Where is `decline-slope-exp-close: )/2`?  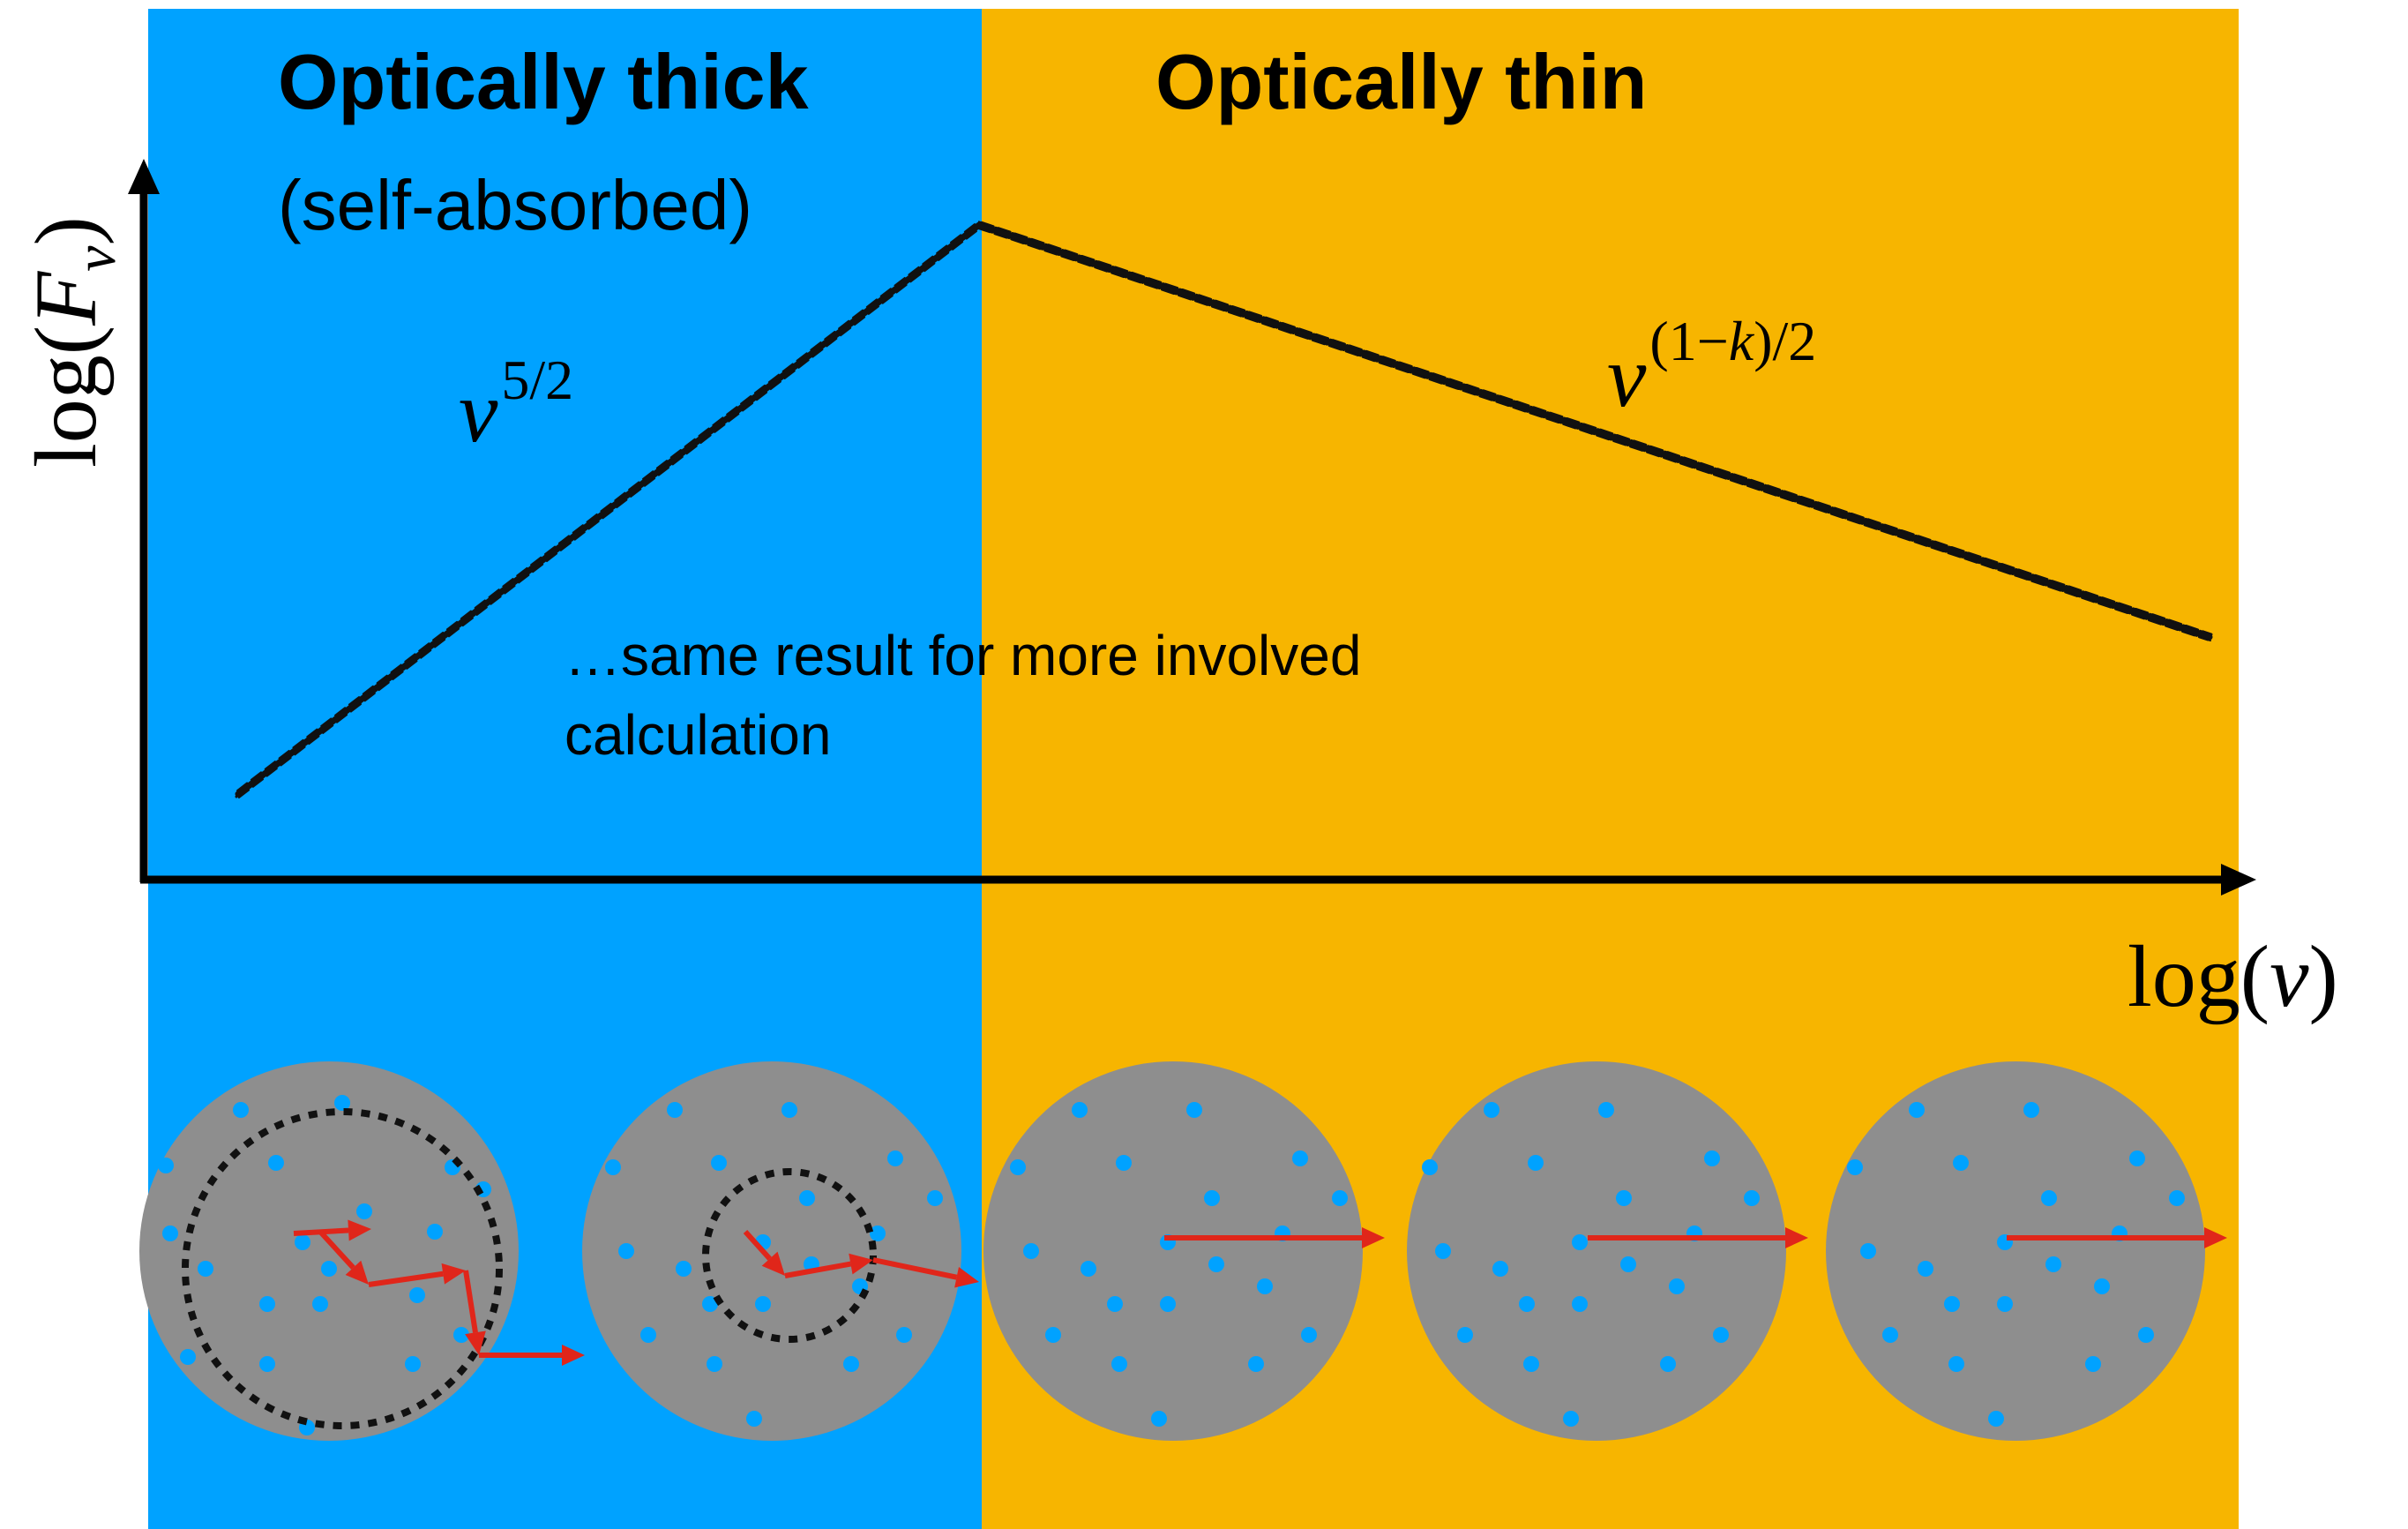 decline-slope-exp-close: )/2 is located at coordinates (1785, 341).